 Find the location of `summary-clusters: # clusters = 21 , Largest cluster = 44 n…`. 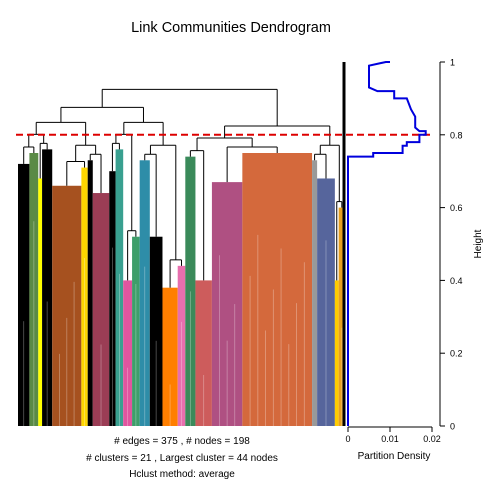

summary-clusters: # clusters = 21 , Largest cluster = 44 n… is located at coordinates (182, 458).